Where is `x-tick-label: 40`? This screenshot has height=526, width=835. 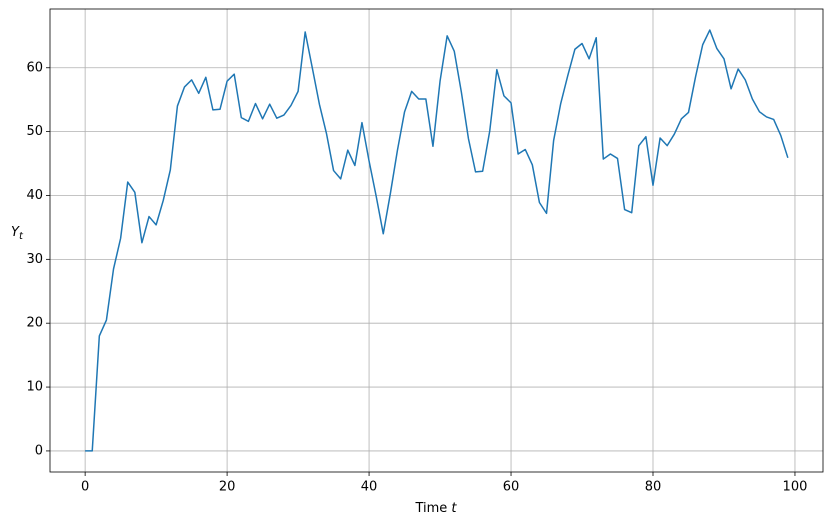 x-tick-label: 40 is located at coordinates (369, 487).